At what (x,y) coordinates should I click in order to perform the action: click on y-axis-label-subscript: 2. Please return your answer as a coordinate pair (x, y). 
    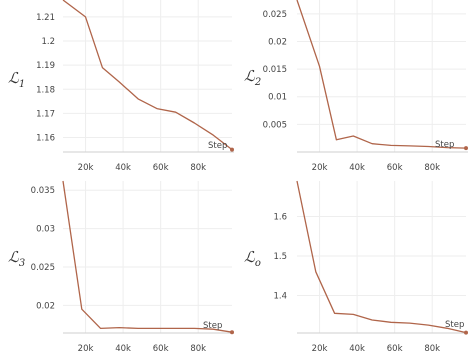
    Looking at the image, I should click on (257, 82).